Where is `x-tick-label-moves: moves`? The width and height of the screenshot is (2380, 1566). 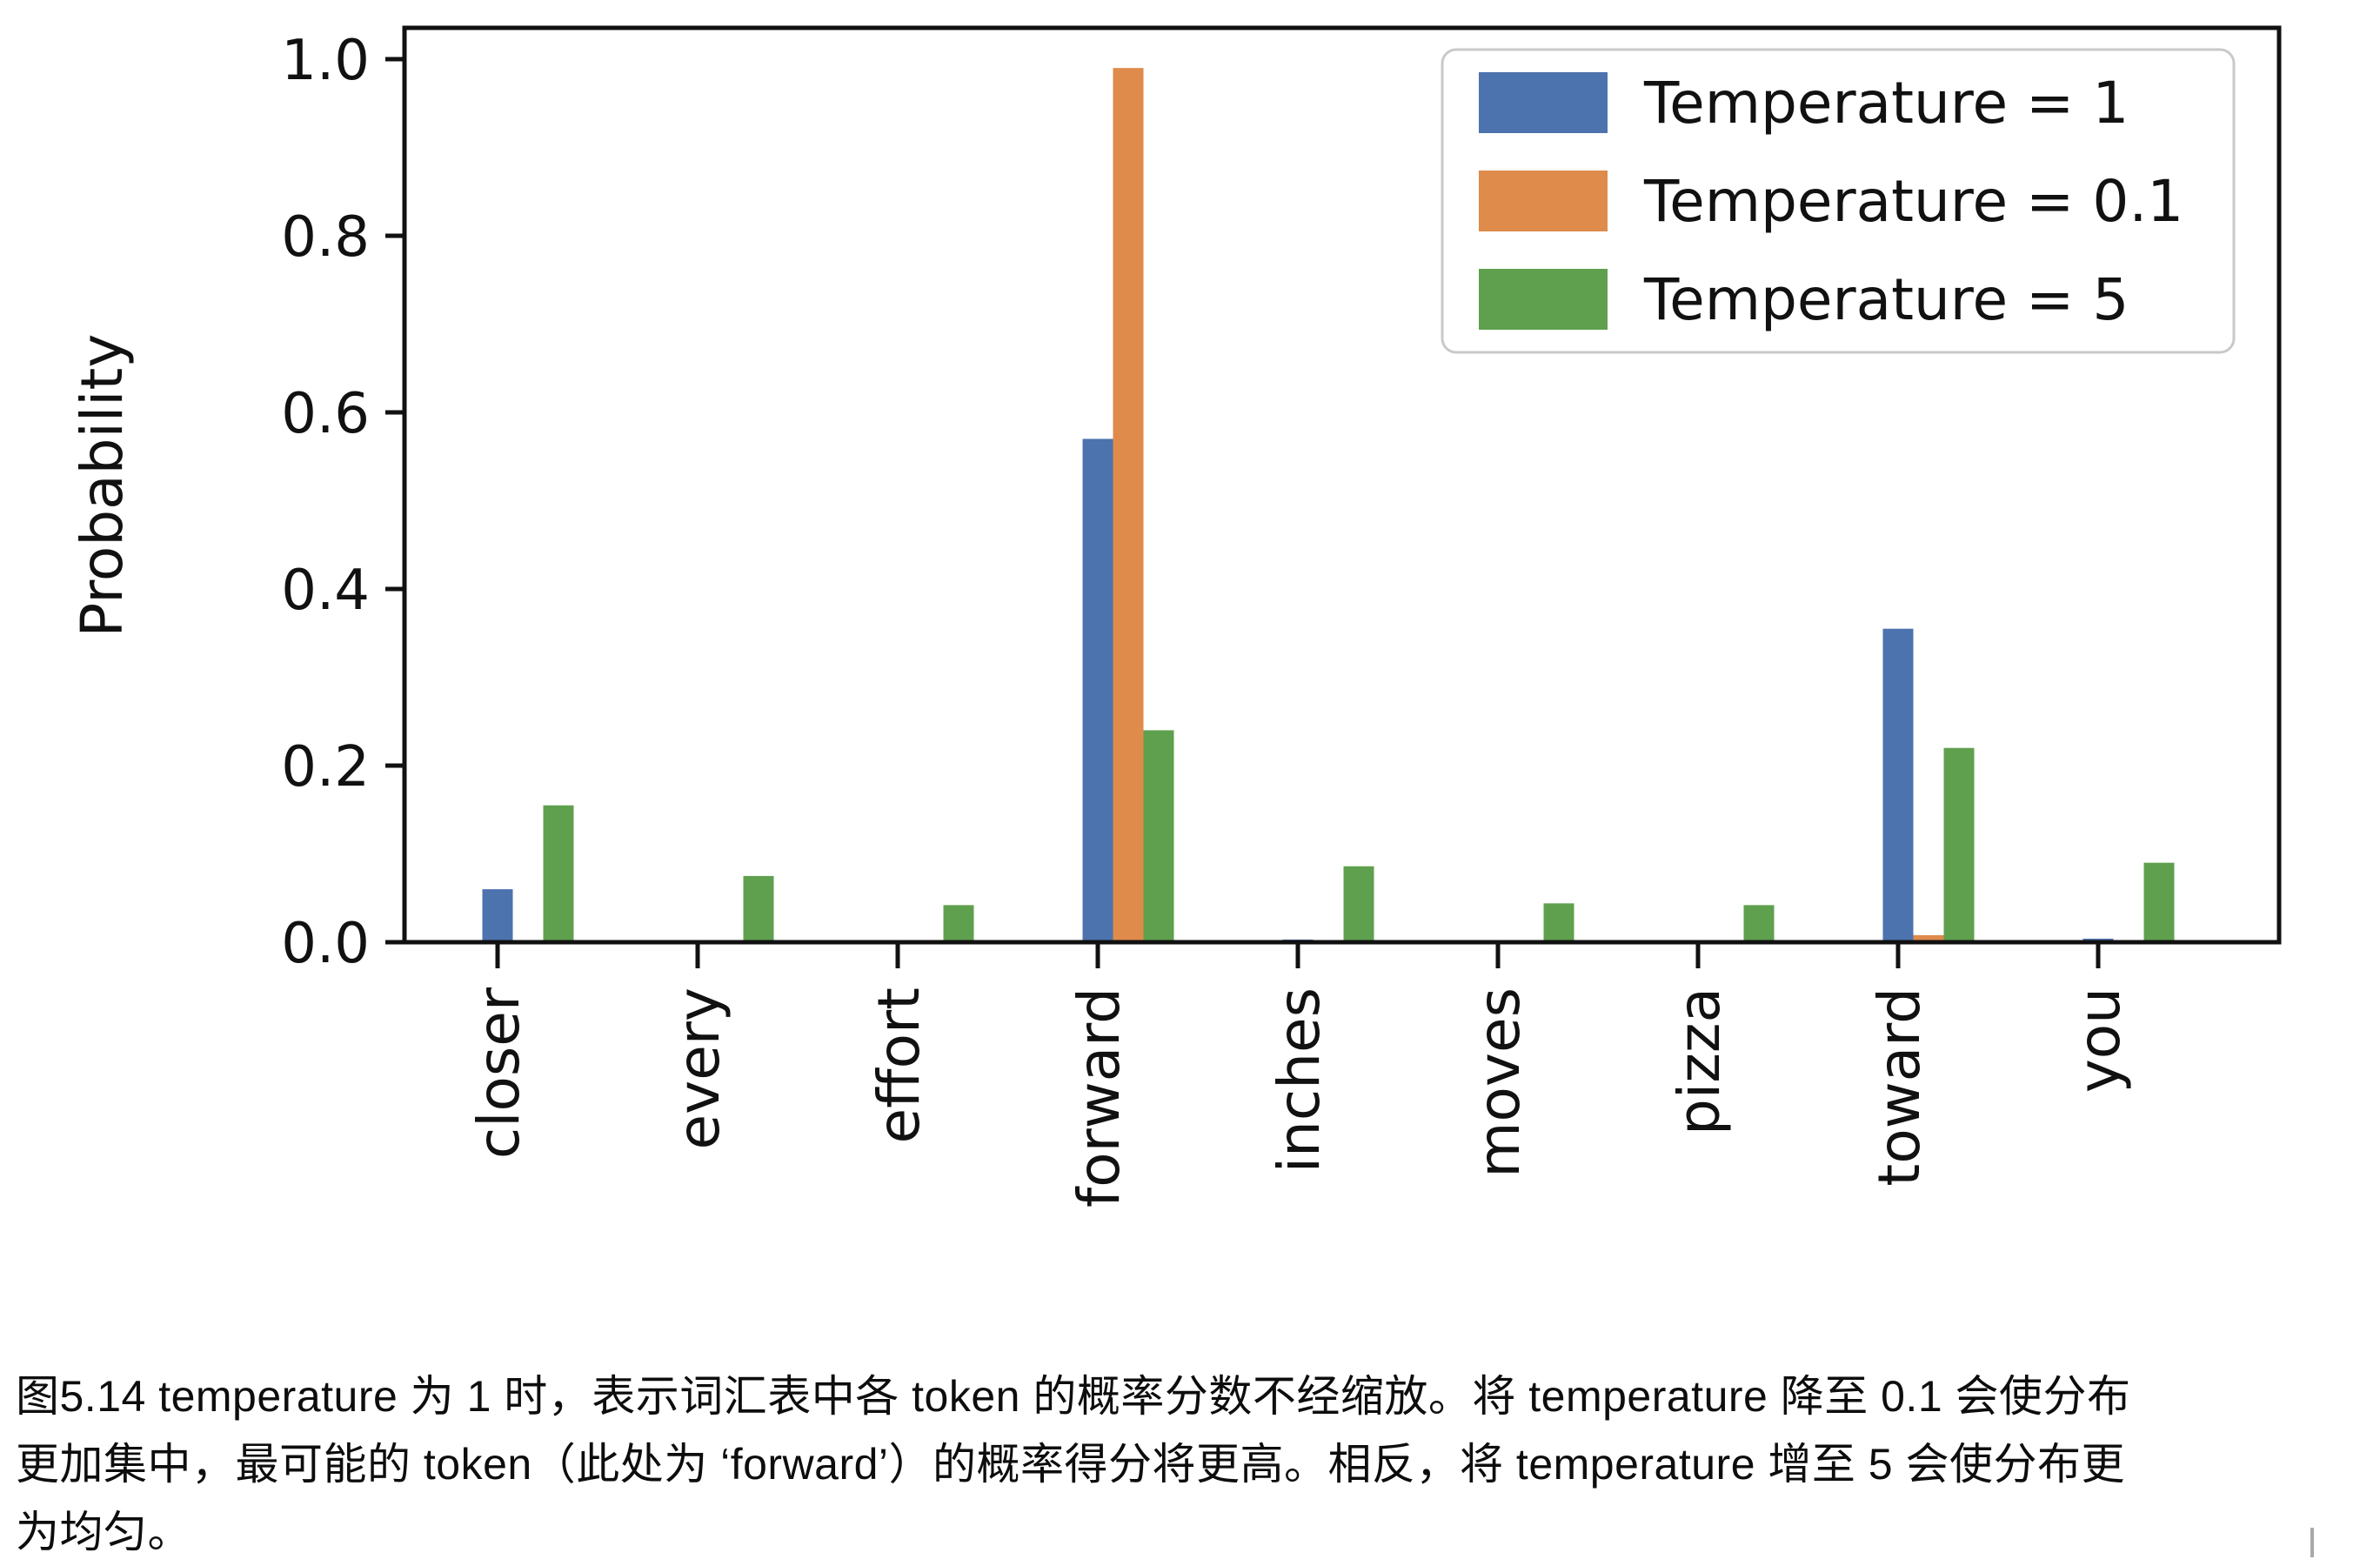 x-tick-label-moves: moves is located at coordinates (1499, 1082).